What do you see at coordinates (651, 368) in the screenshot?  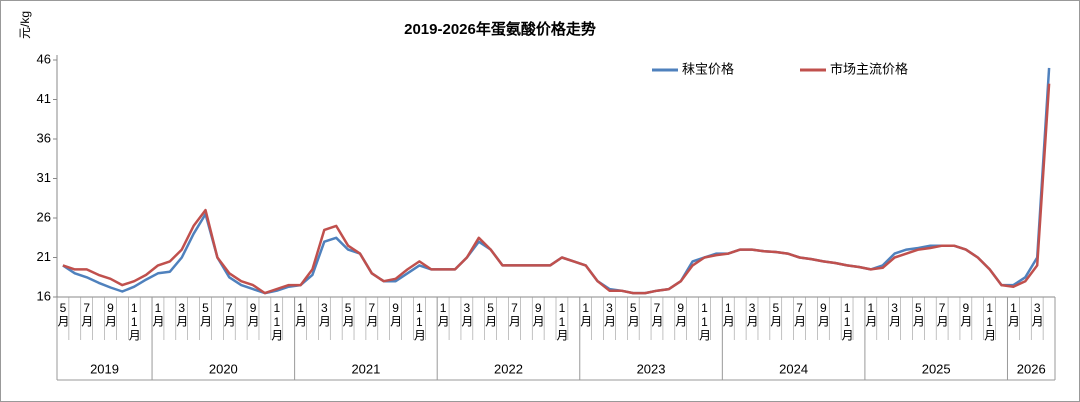 I see `year-label: 2023` at bounding box center [651, 368].